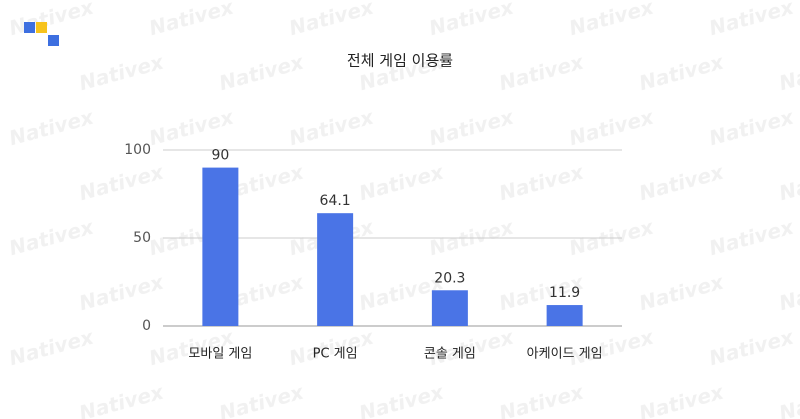  Describe the element at coordinates (449, 278) in the screenshot. I see `value-label: 20.3` at that location.